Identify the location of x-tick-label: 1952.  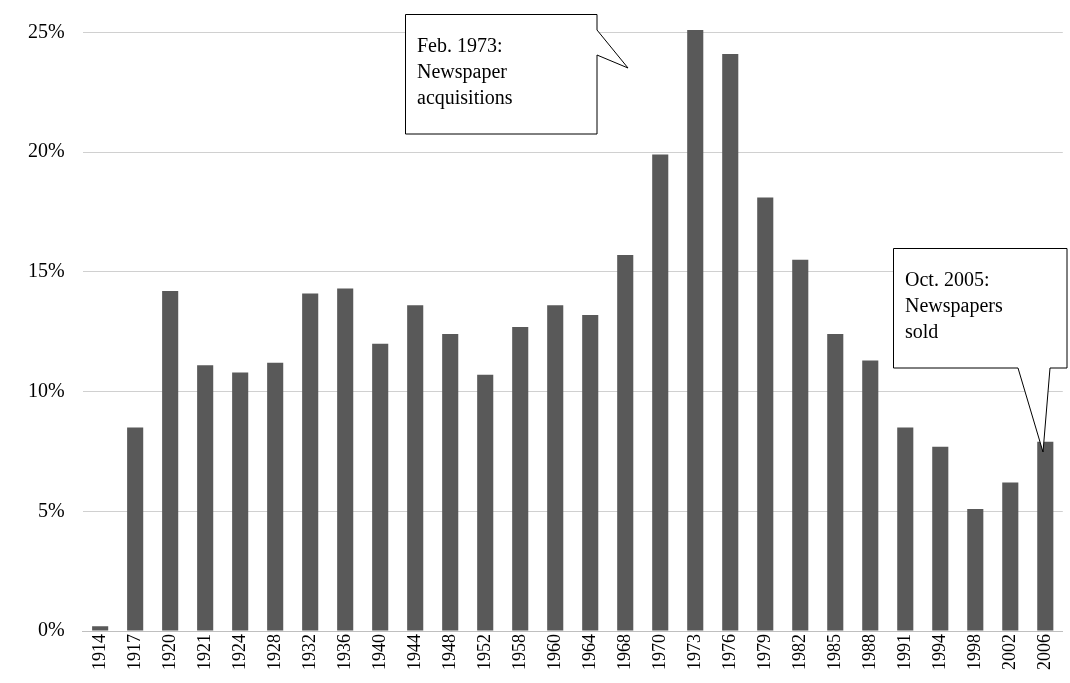
(483, 652).